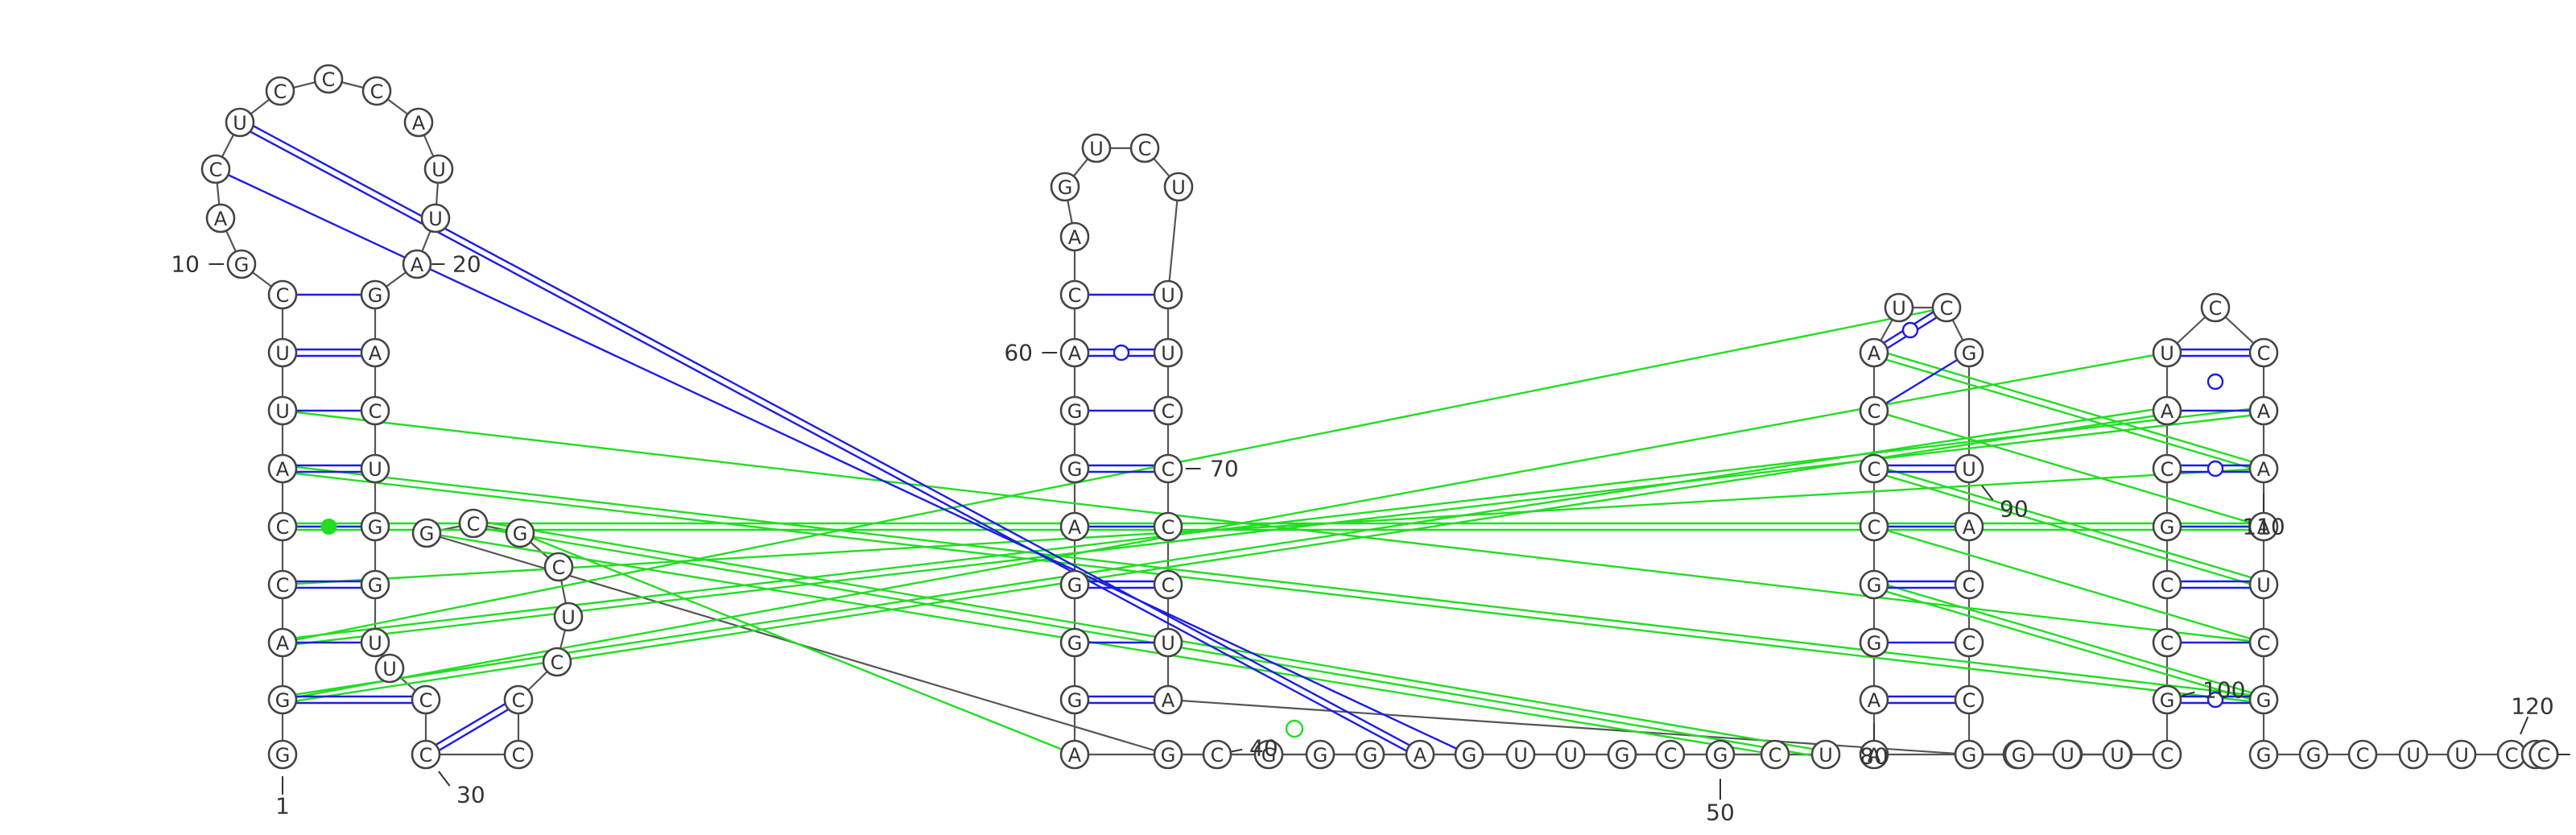  I want to click on position-number: 30, so click(470, 795).